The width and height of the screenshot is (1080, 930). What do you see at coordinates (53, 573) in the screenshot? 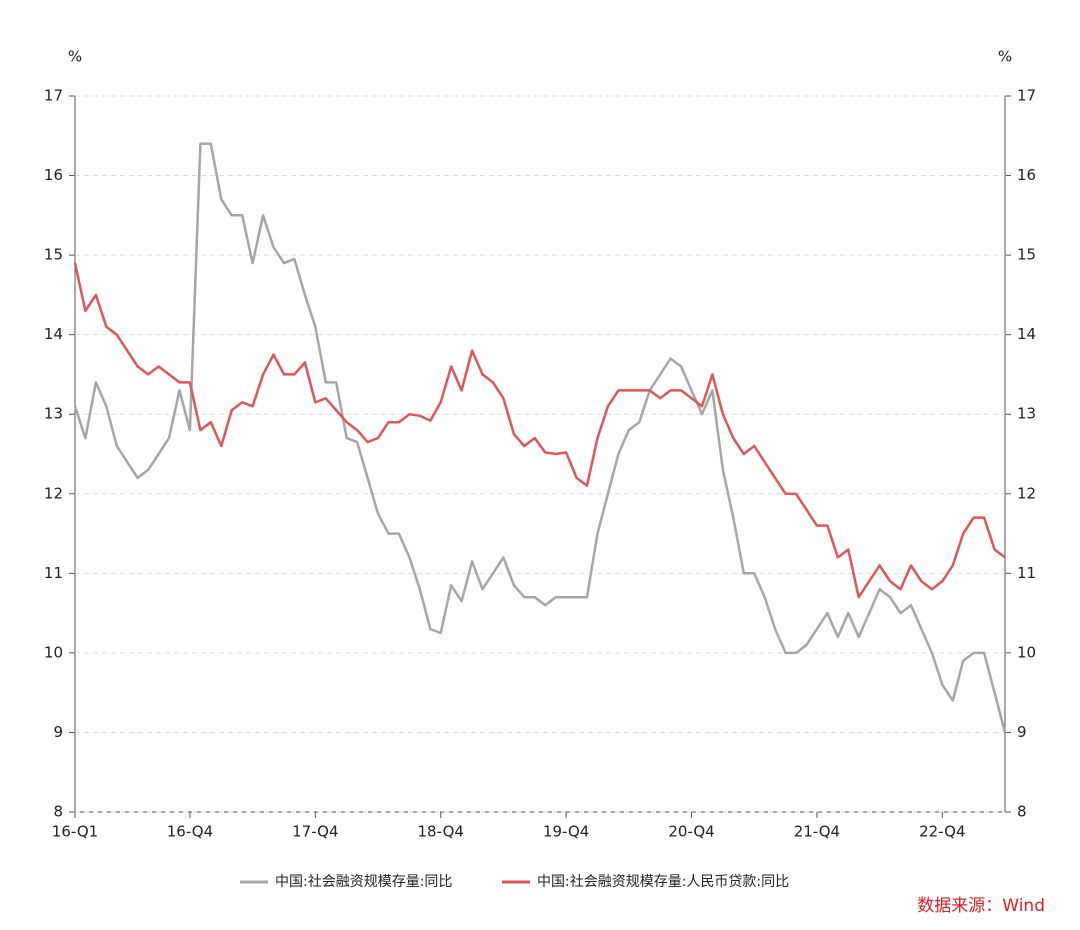
I see `y-tick-label: 11` at bounding box center [53, 573].